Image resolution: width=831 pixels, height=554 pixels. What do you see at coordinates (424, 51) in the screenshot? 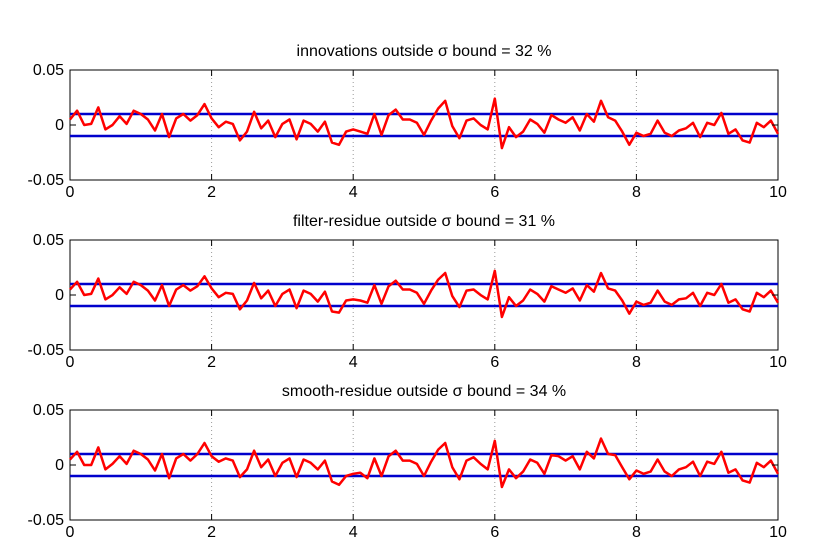
I see `subplot-title: innovations outside σ bound = 32 %` at bounding box center [424, 51].